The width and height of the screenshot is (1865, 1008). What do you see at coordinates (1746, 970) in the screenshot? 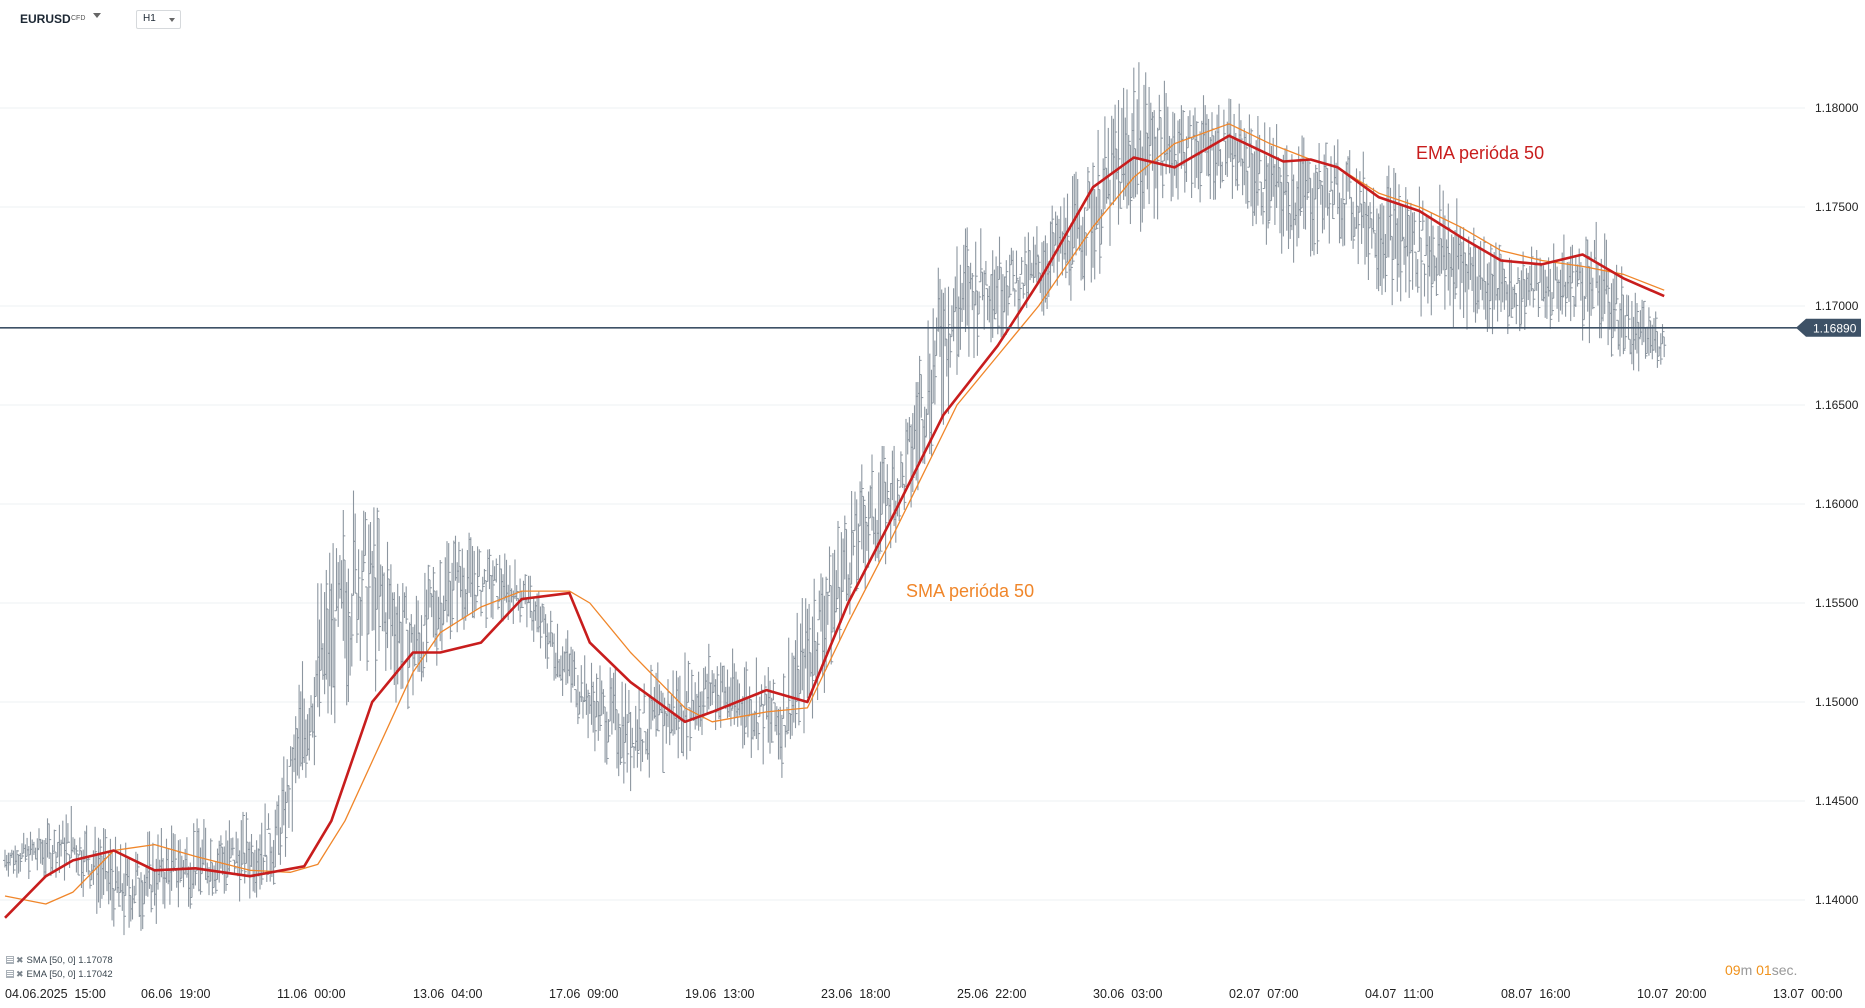
I see `timer-minutes-suffix: m` at bounding box center [1746, 970].